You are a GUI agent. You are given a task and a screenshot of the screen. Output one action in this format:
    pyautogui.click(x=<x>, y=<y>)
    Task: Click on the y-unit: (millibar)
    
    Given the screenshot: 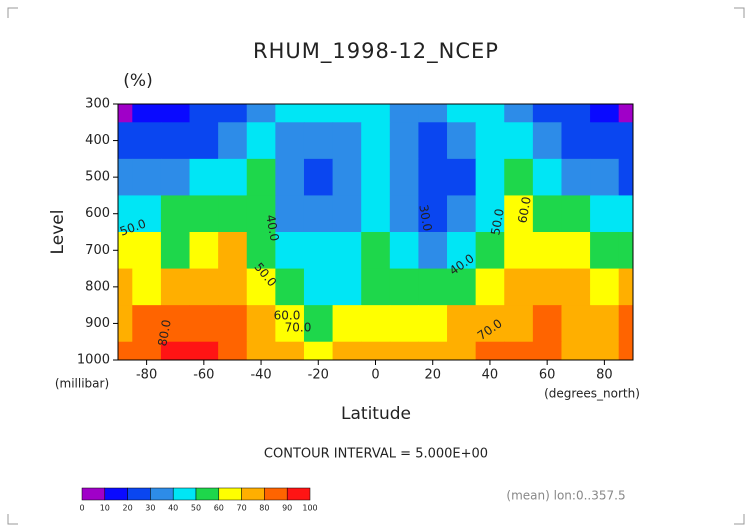 What is the action you would take?
    pyautogui.click(x=82, y=384)
    